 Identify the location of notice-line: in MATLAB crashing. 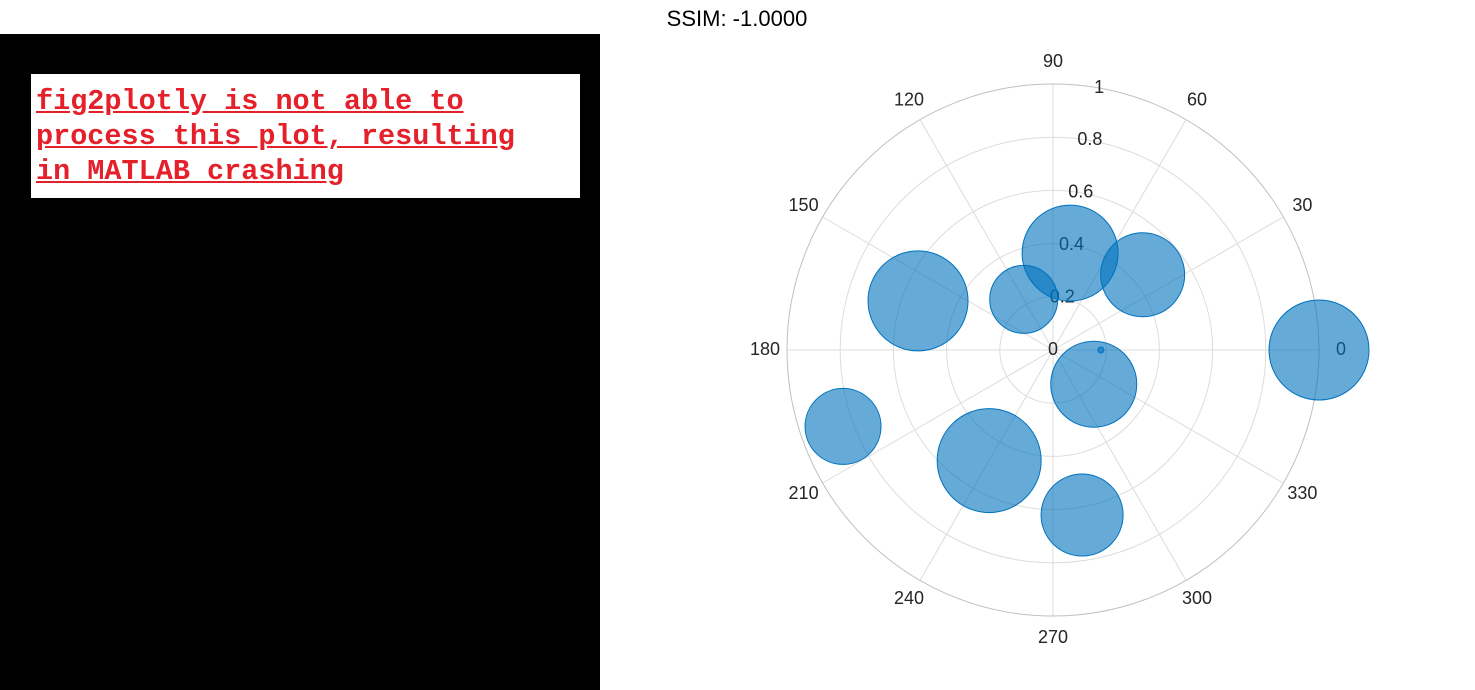
(190, 171).